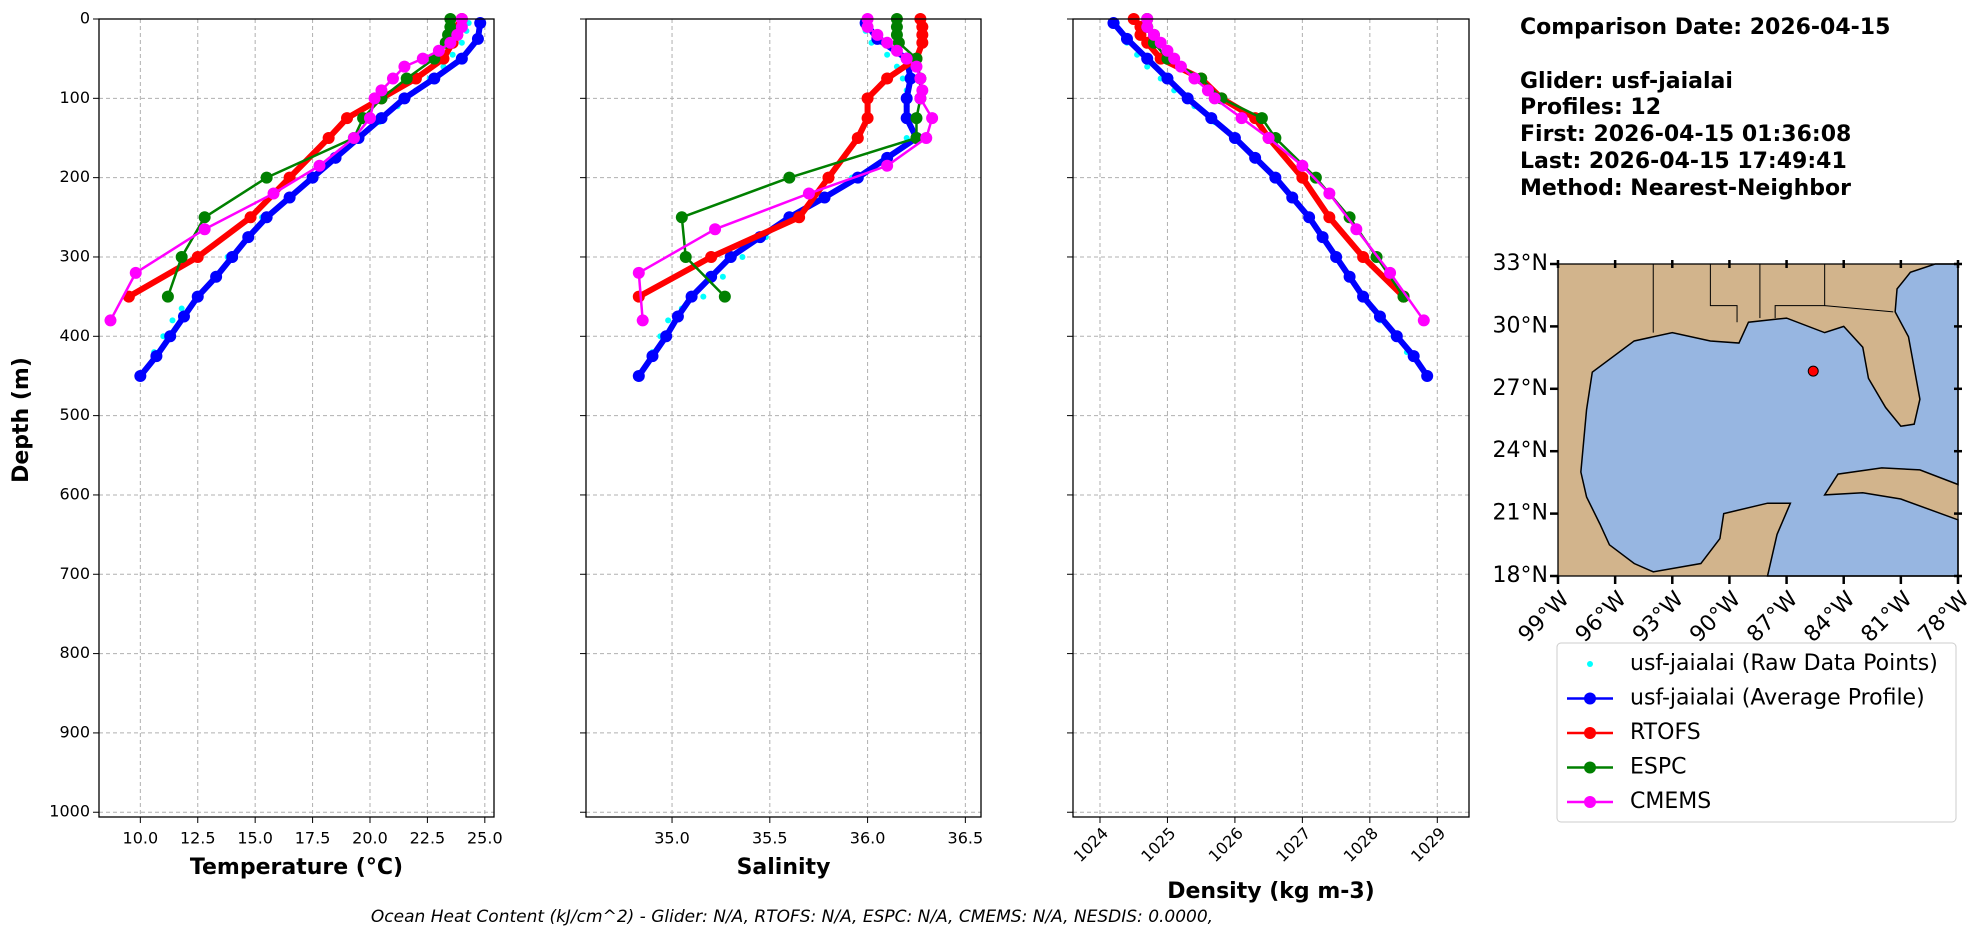  Describe the element at coordinates (1226, 845) in the screenshot. I see `x-tick-label: 1026` at that location.